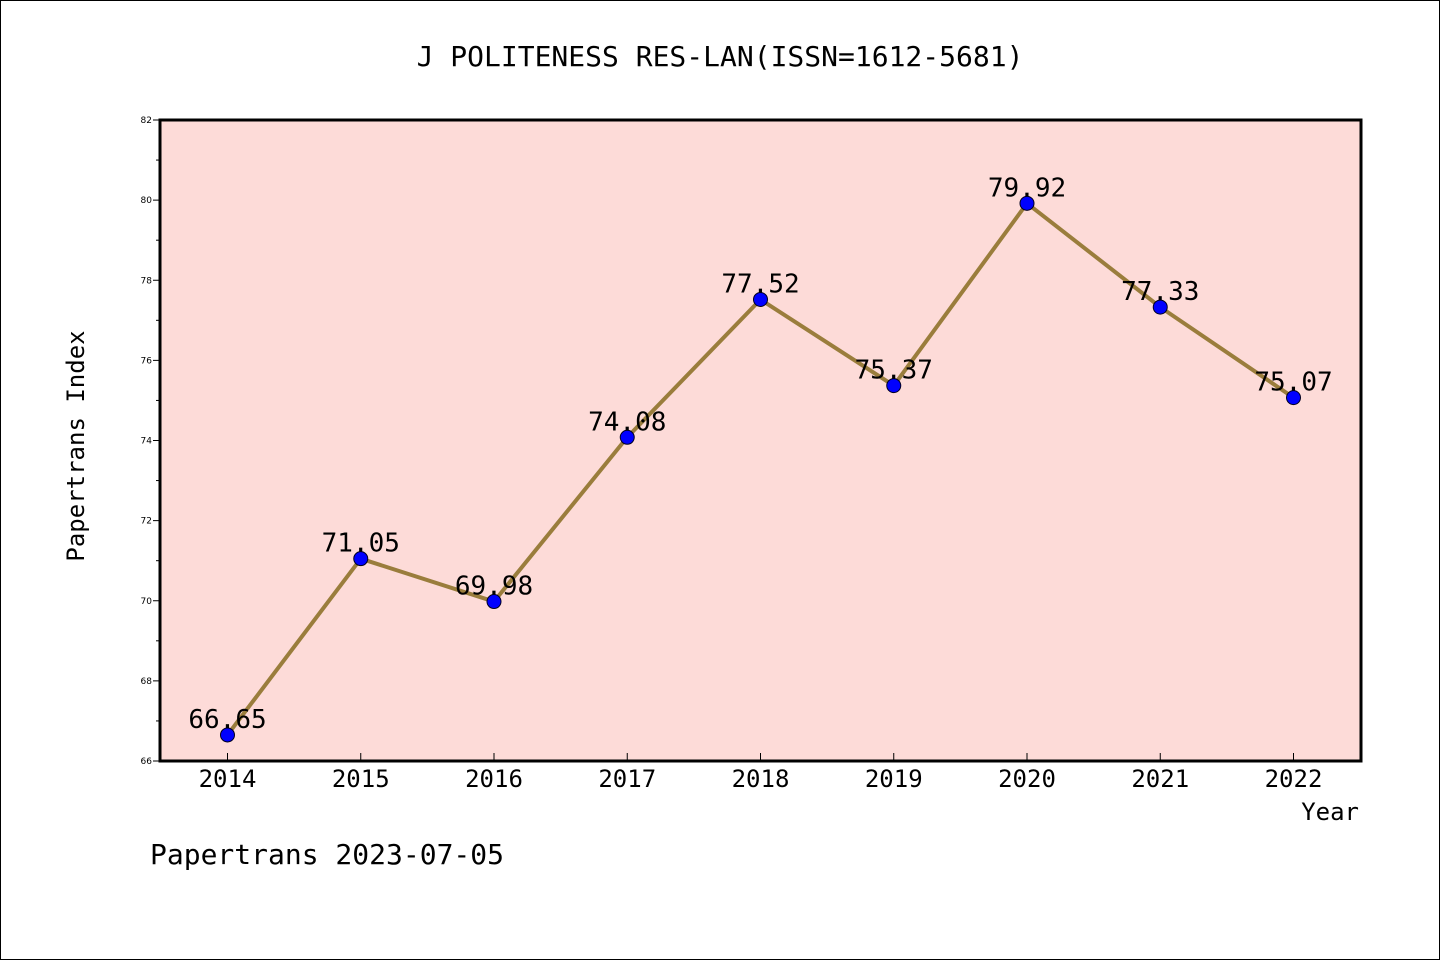 The image size is (1440, 960). Describe the element at coordinates (1294, 779) in the screenshot. I see `x-tick-label: 2022` at that location.